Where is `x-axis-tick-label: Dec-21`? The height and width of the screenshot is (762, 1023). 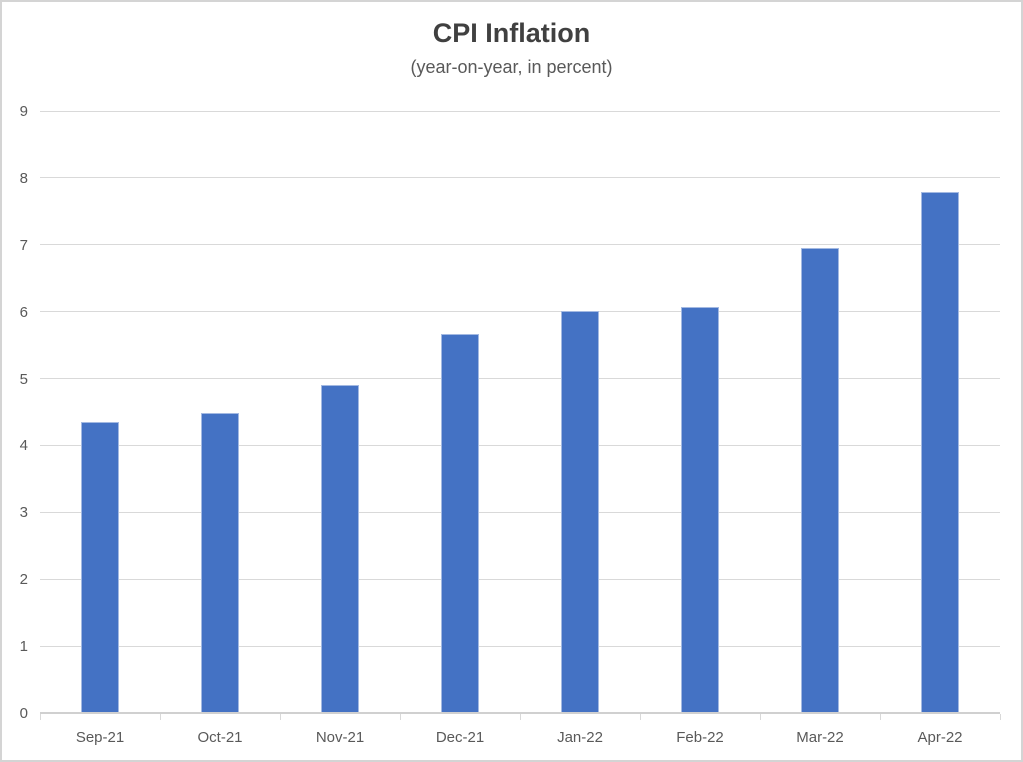
x-axis-tick-label: Dec-21 is located at coordinates (460, 737).